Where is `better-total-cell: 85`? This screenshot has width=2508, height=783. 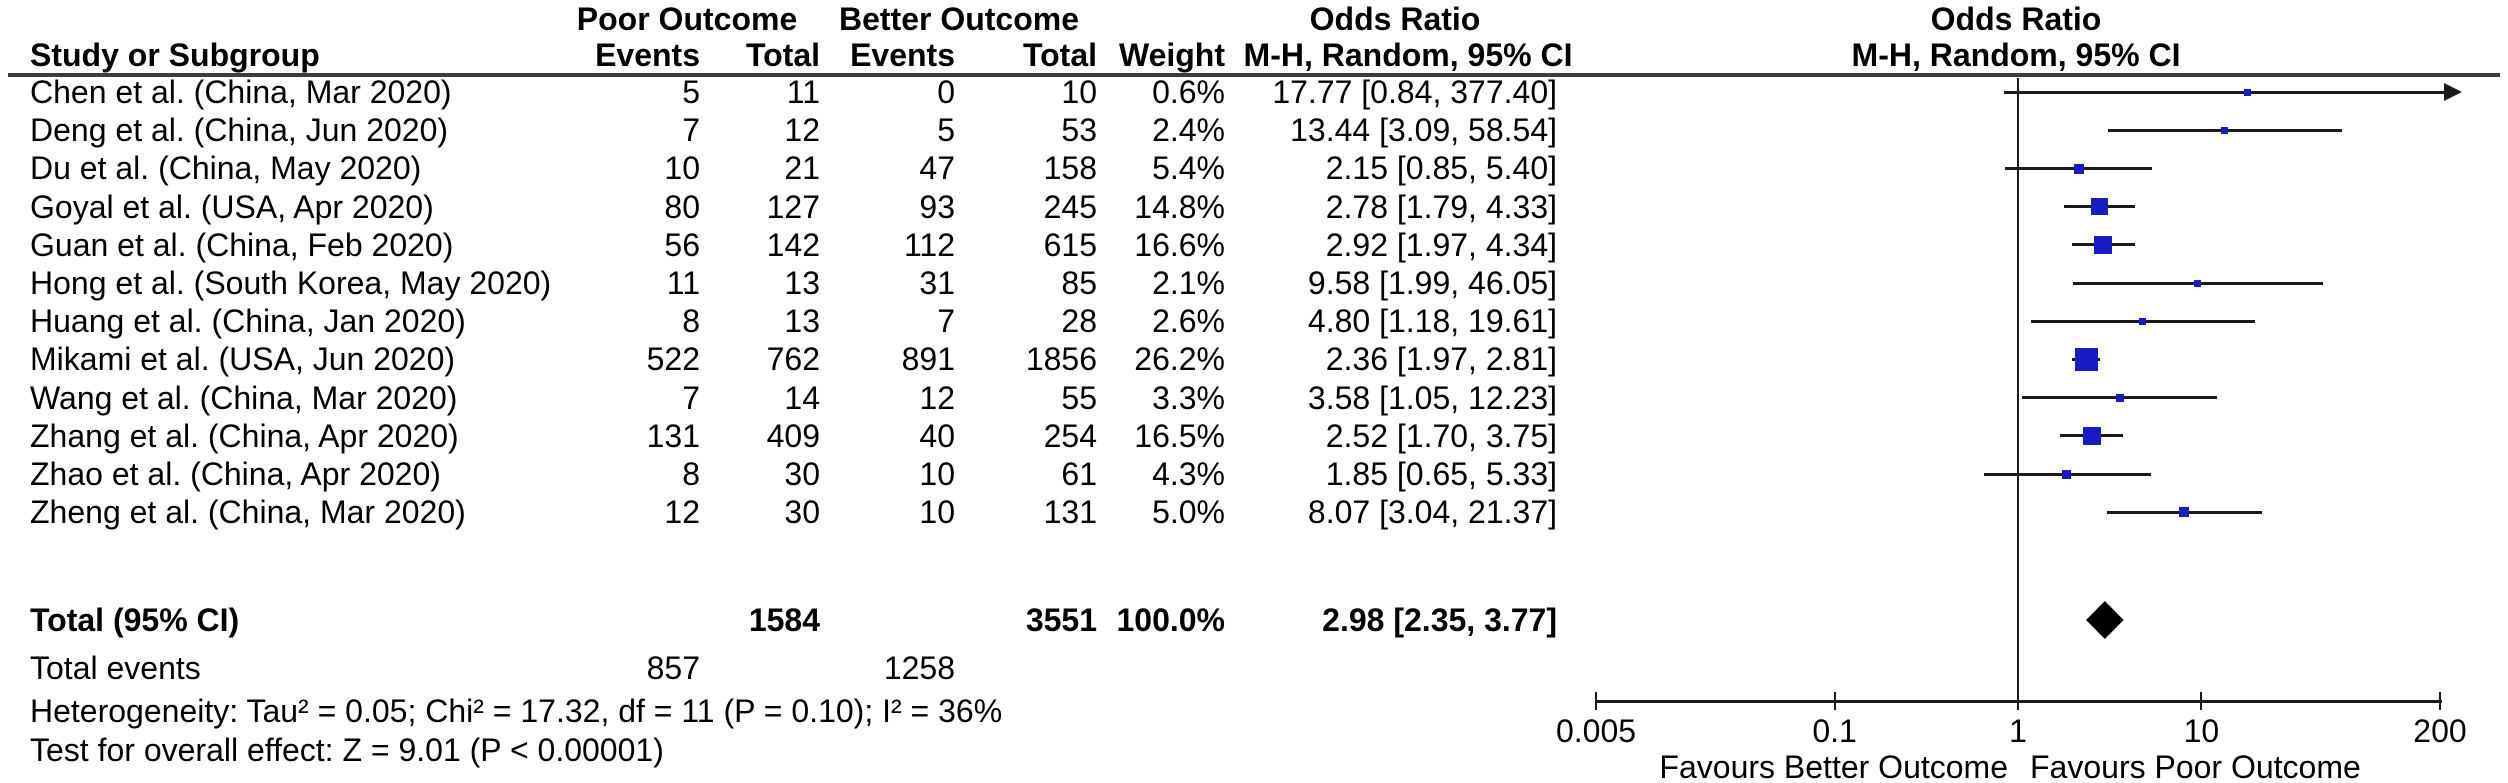 better-total-cell: 85 is located at coordinates (1079, 283).